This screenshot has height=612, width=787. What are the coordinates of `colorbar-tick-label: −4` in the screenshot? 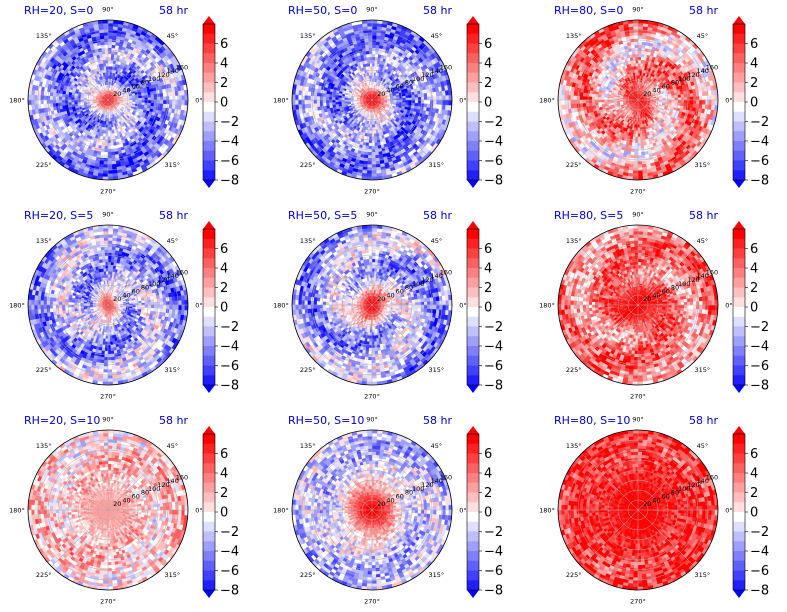 It's located at (229, 142).